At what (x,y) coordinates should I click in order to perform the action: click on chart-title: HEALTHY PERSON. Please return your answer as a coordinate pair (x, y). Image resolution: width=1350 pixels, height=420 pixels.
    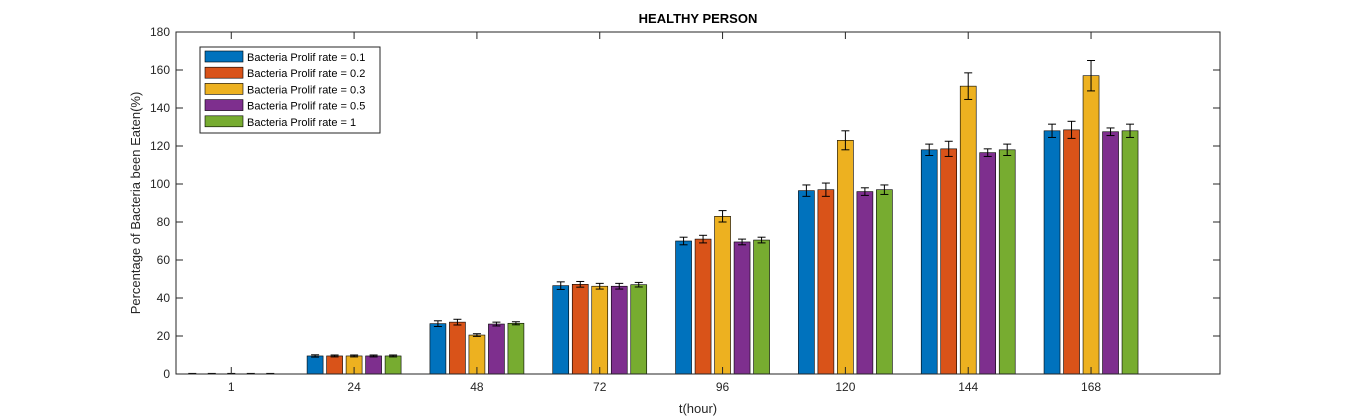
    Looking at the image, I should click on (698, 18).